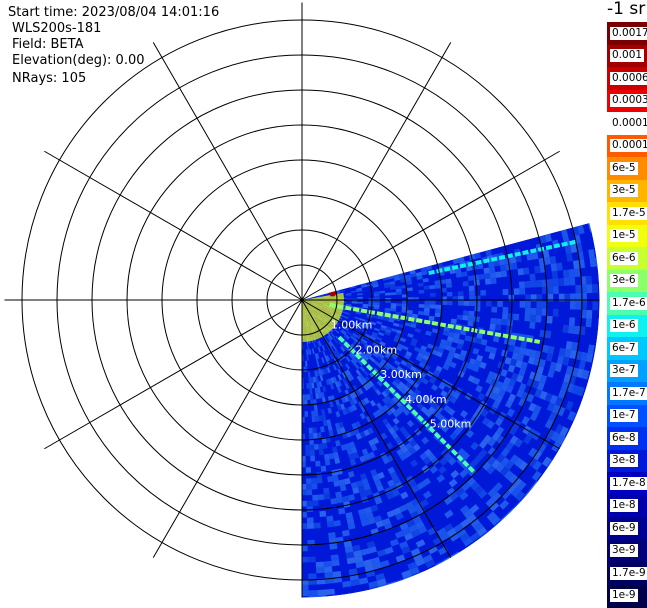 The width and height of the screenshot is (647, 608). What do you see at coordinates (624, 528) in the screenshot?
I see `colorbar-tick-label: 6e-9` at bounding box center [624, 528].